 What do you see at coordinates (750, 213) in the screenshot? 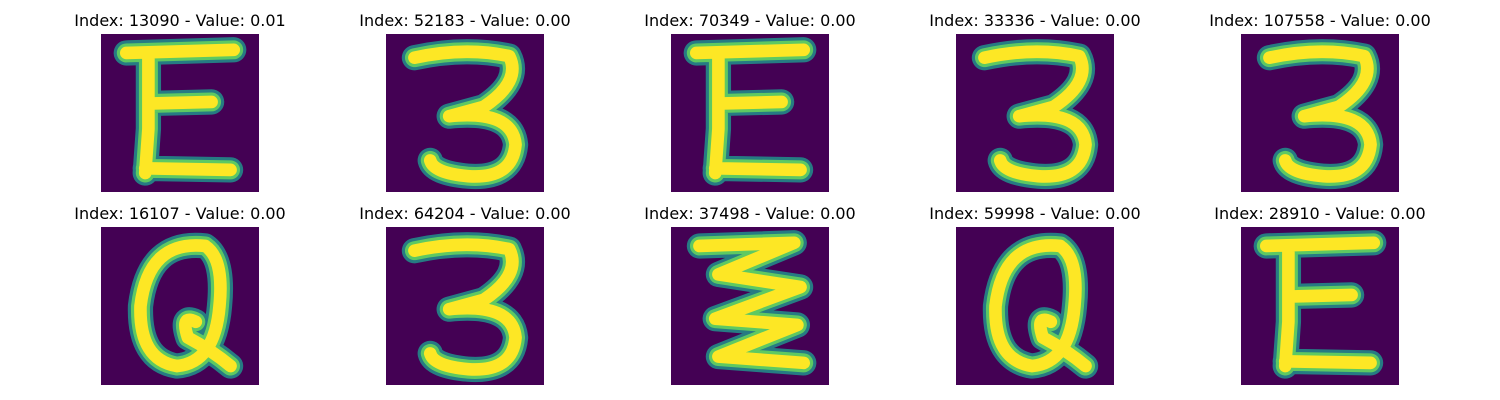
I see `image-title: Index: 37498 - Value: 0.00` at bounding box center [750, 213].